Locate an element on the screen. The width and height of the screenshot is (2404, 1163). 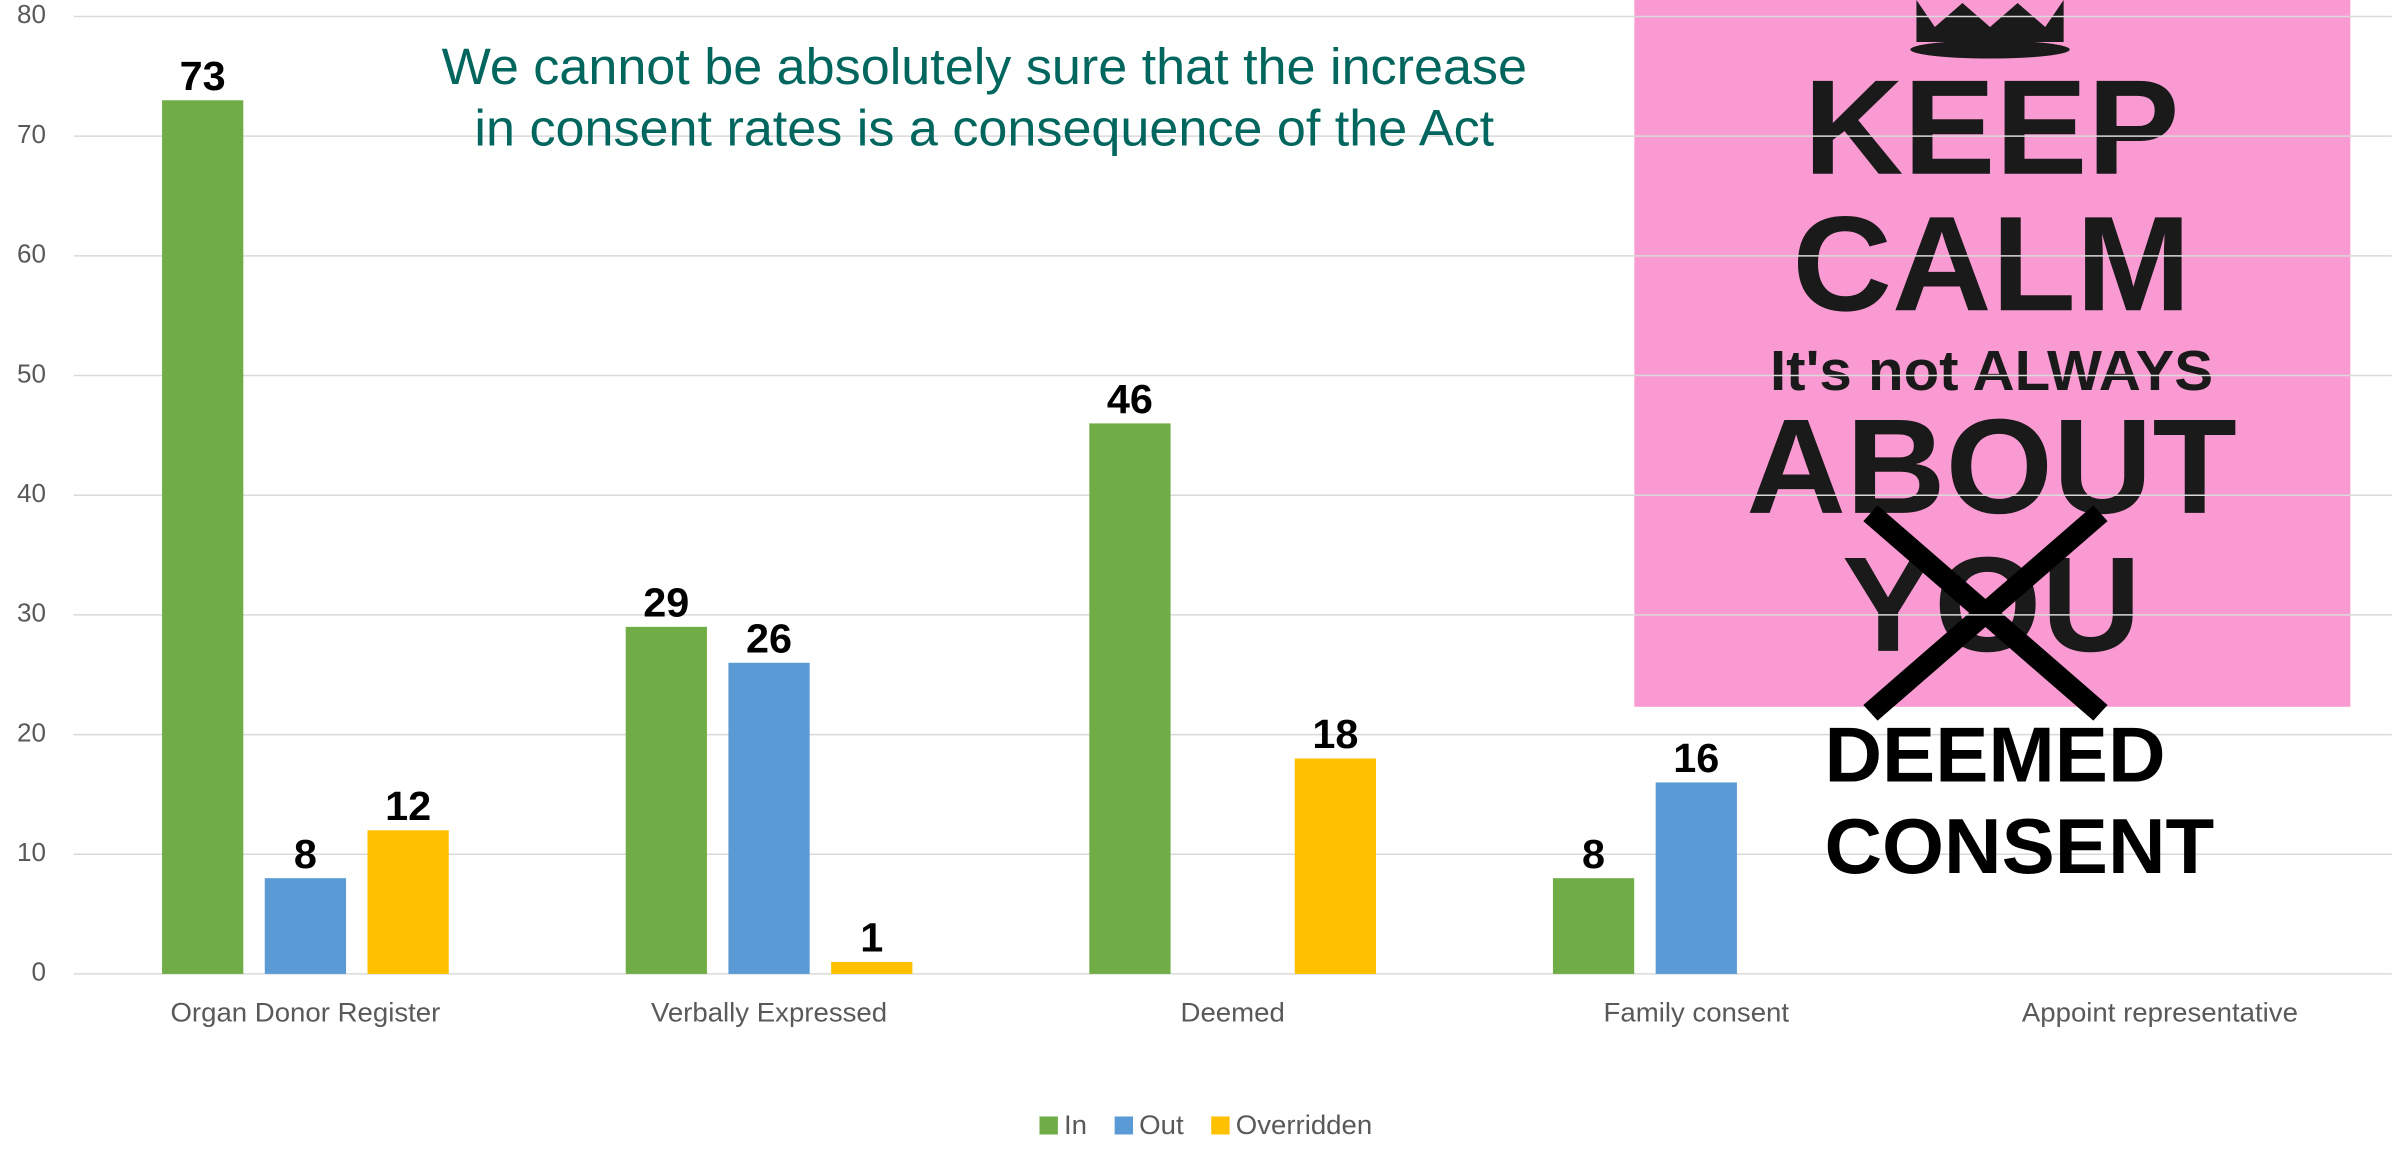
cross is located at coordinates (1985, 613).